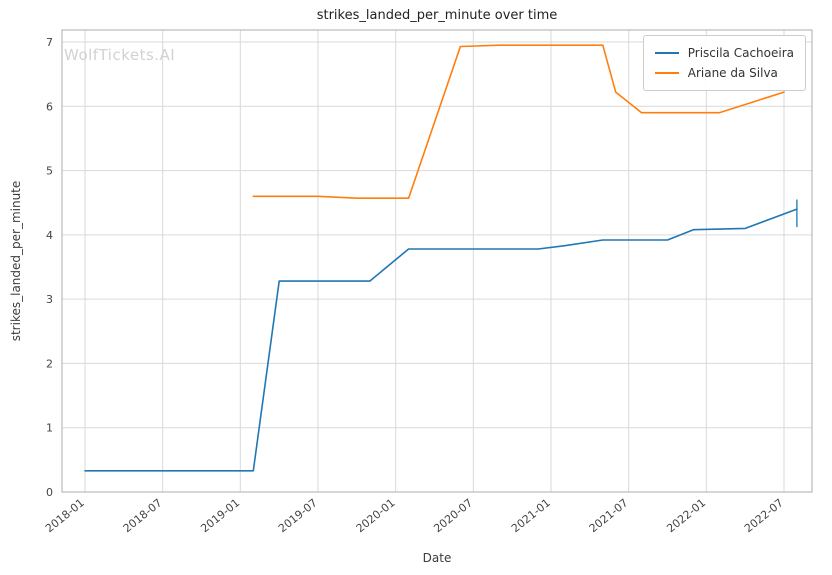 Image resolution: width=832 pixels, height=575 pixels. I want to click on x-tick-label: 2022-07, so click(764, 515).